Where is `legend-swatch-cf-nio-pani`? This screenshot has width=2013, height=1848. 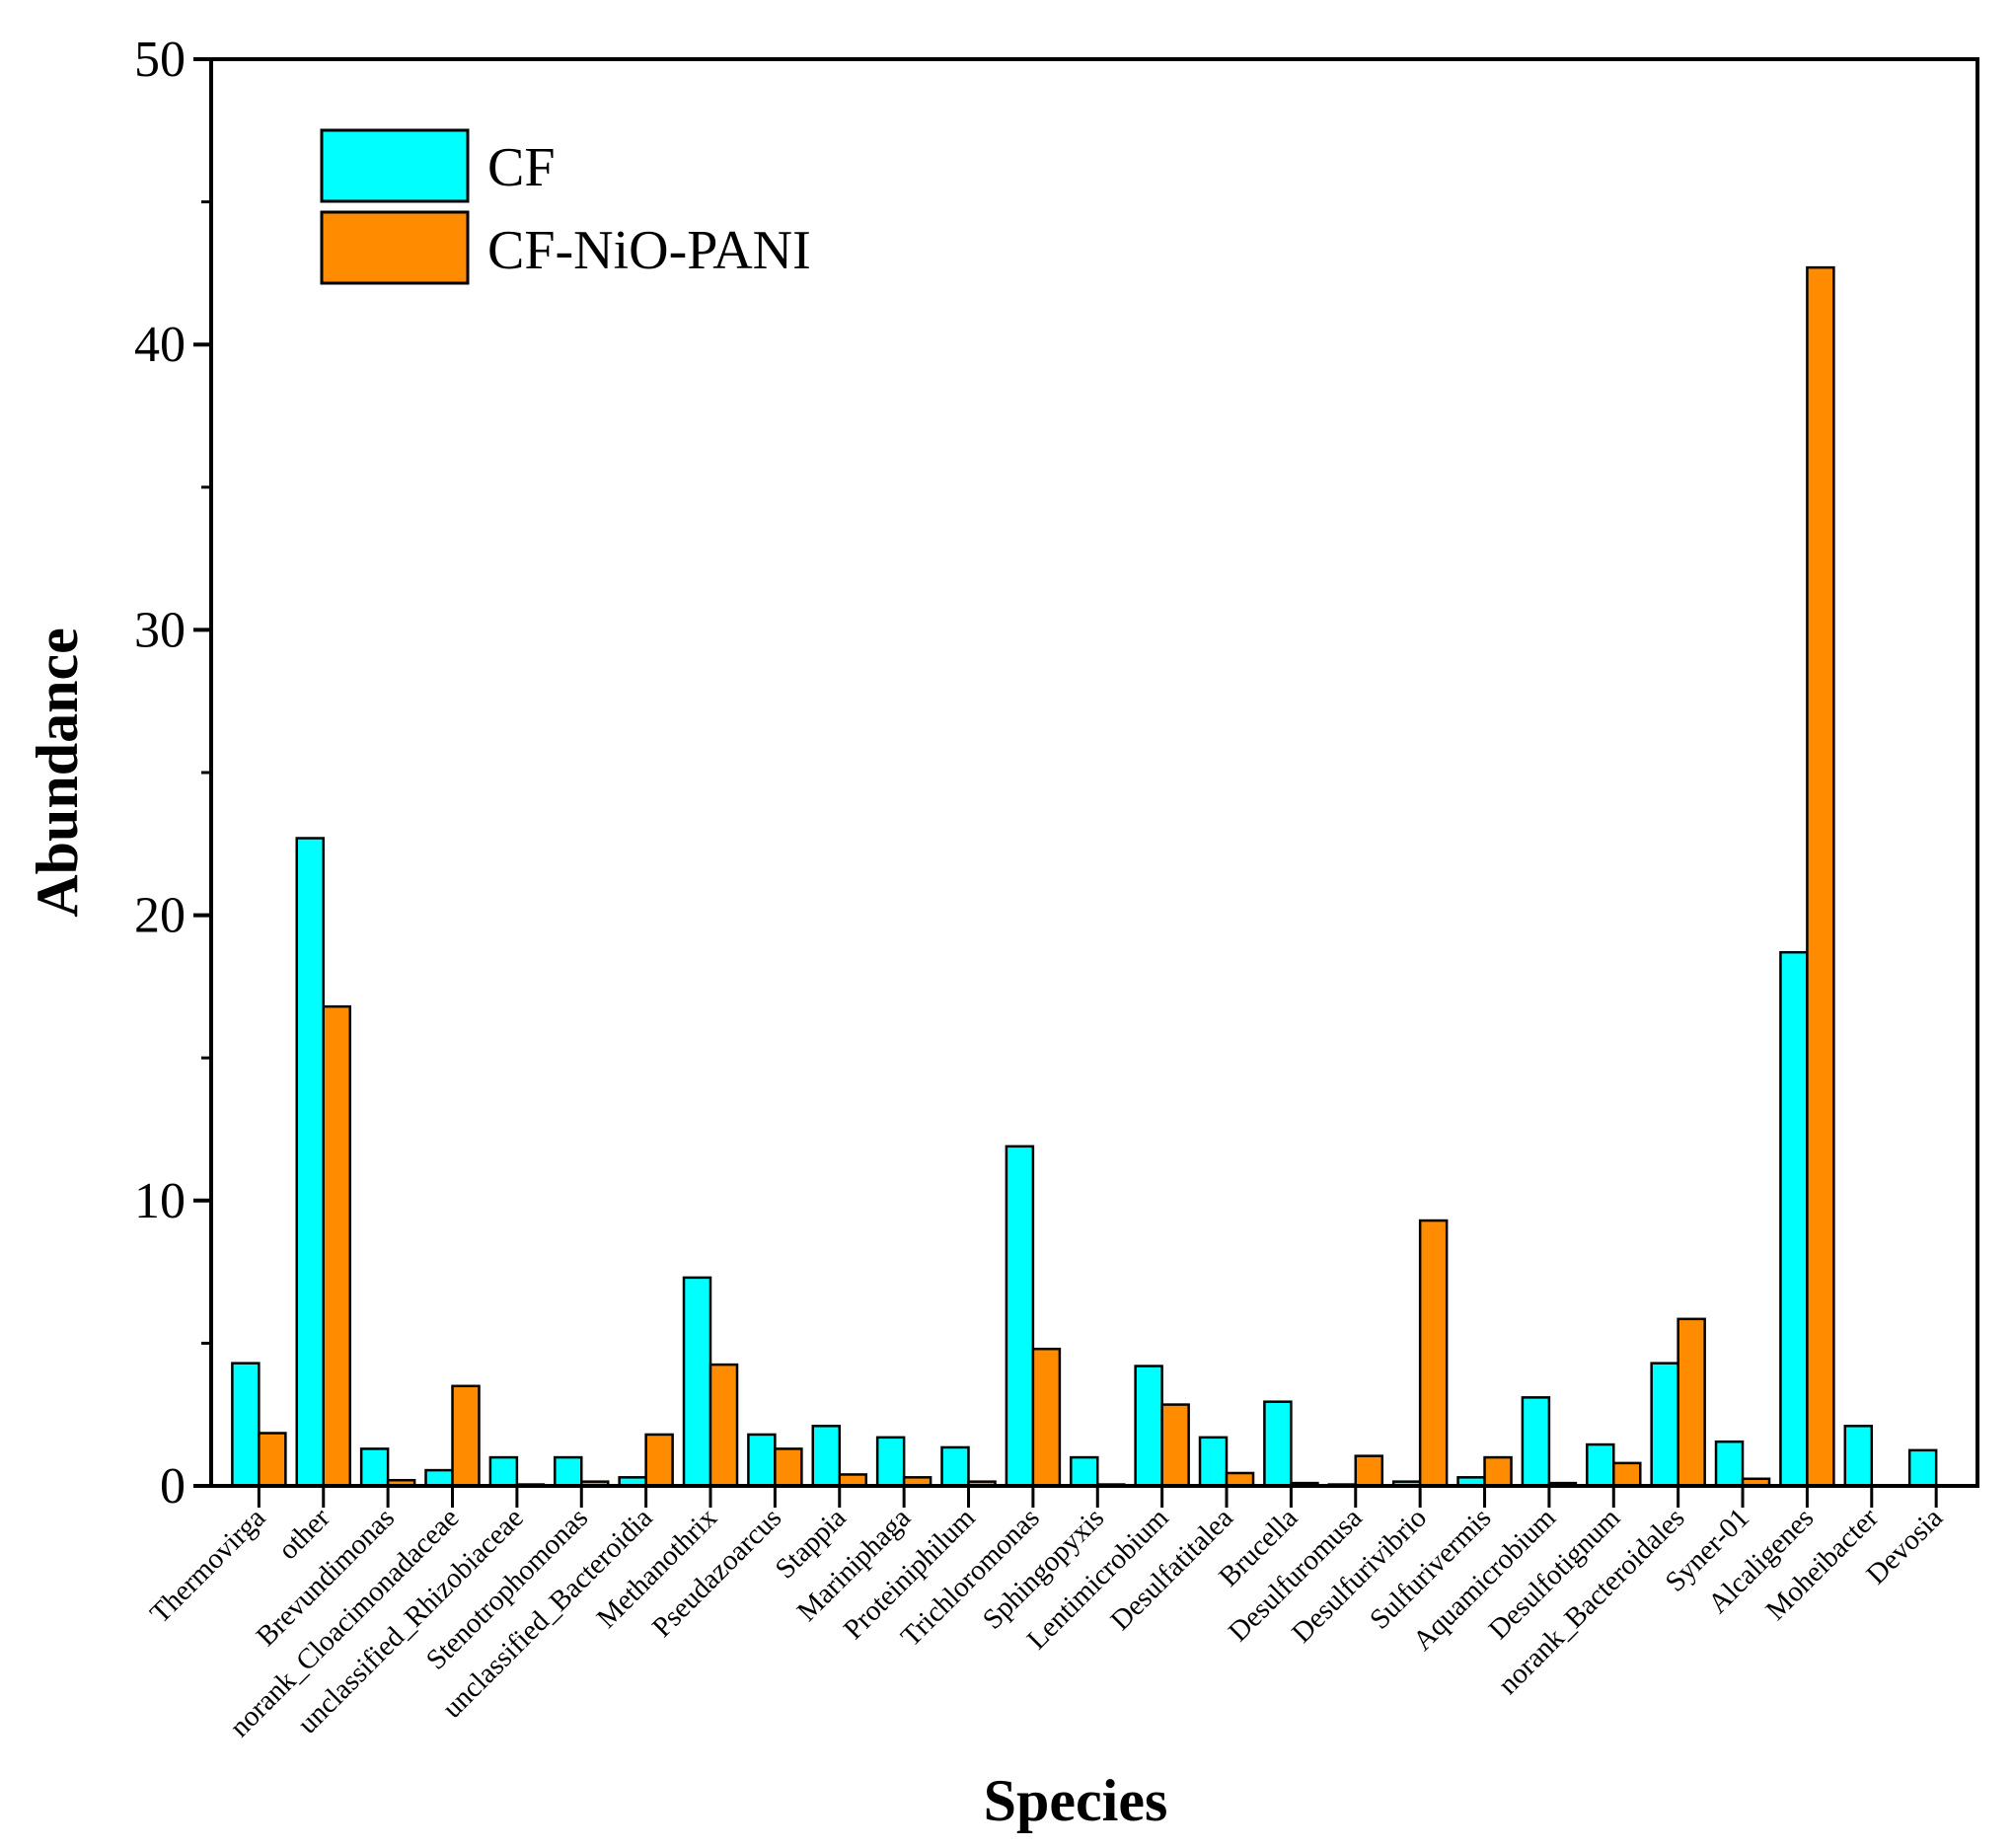 legend-swatch-cf-nio-pani is located at coordinates (395, 247).